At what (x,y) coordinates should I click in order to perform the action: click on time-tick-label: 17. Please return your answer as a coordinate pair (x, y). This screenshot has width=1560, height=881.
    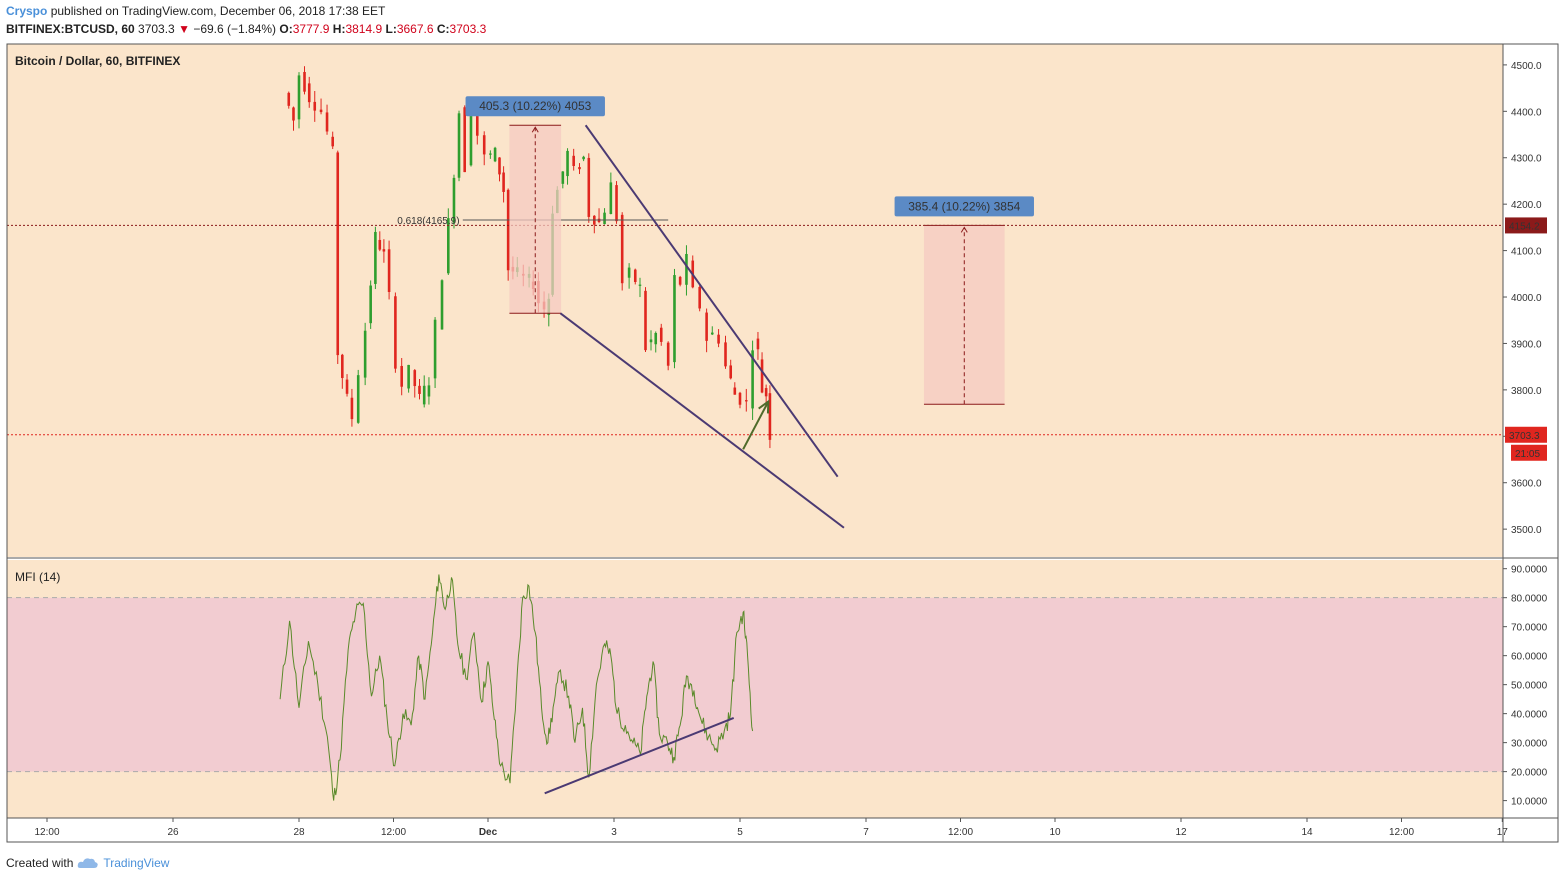
    Looking at the image, I should click on (1503, 832).